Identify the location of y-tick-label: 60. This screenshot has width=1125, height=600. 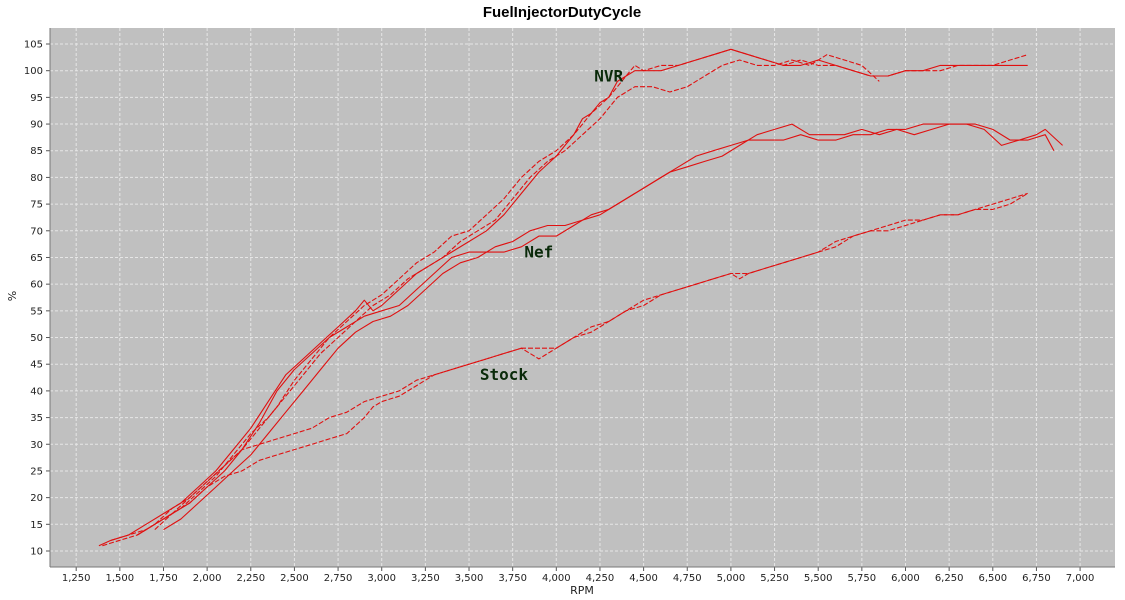
(36, 285).